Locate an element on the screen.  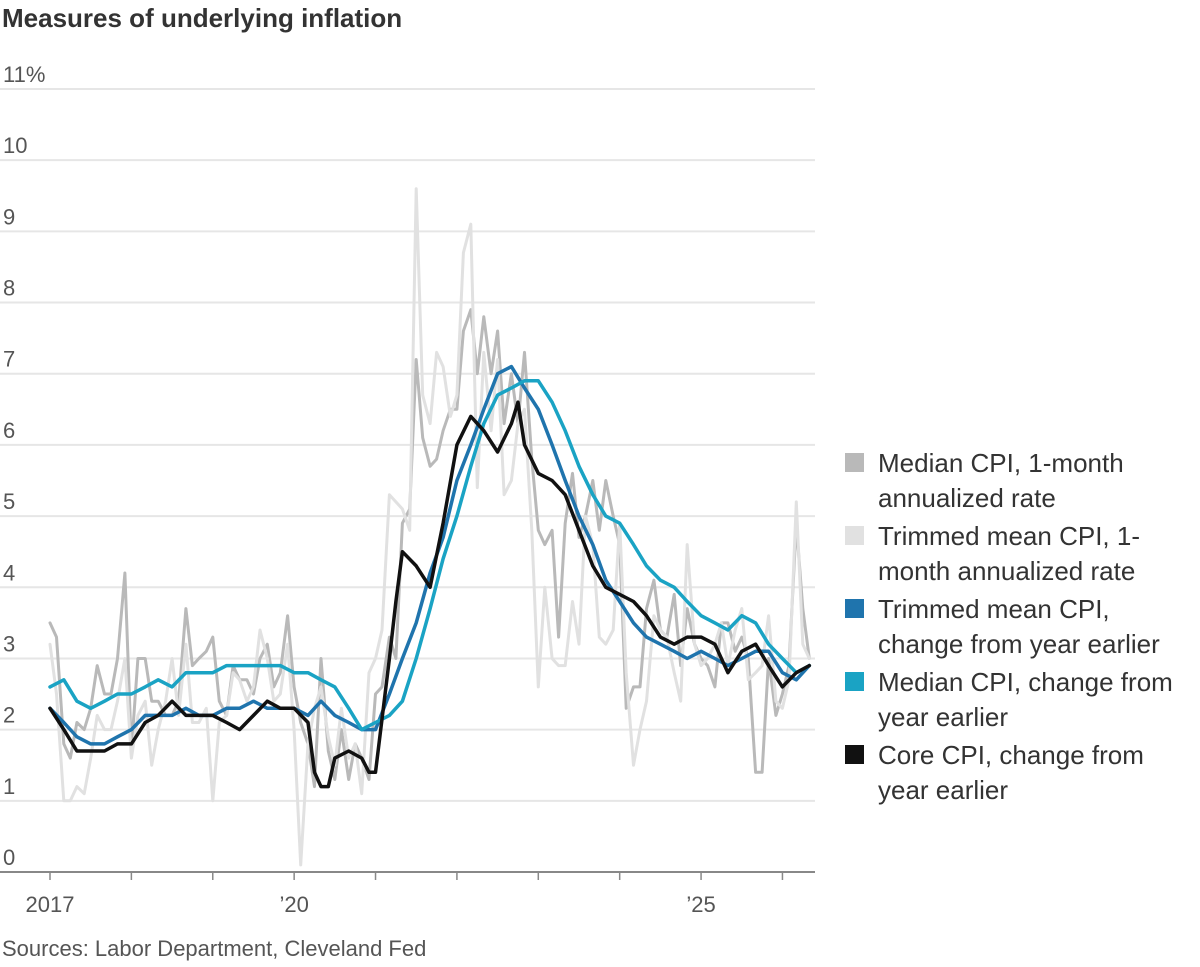
legend-item-median-yoy: Median CPI, change from year earlier is located at coordinates (1022, 700).